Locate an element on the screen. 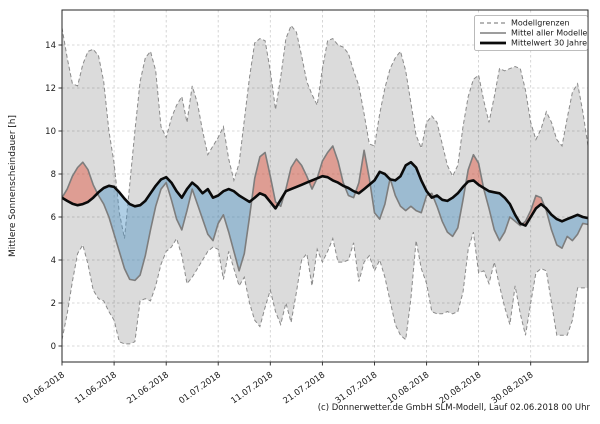  y-tick-label: 0 is located at coordinates (53, 347).